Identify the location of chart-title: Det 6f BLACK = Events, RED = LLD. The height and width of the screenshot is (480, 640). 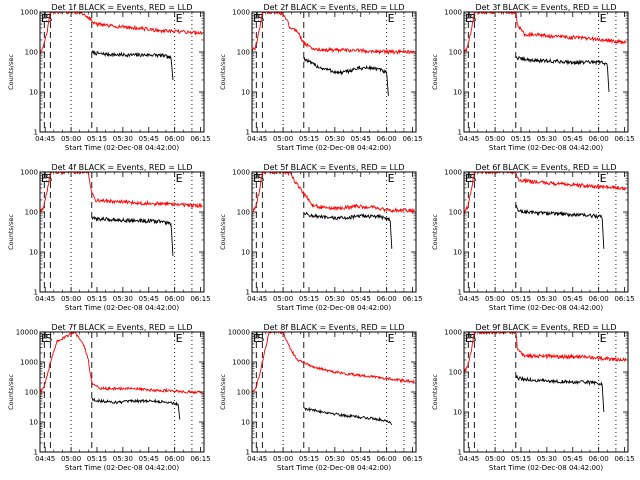
(545, 167).